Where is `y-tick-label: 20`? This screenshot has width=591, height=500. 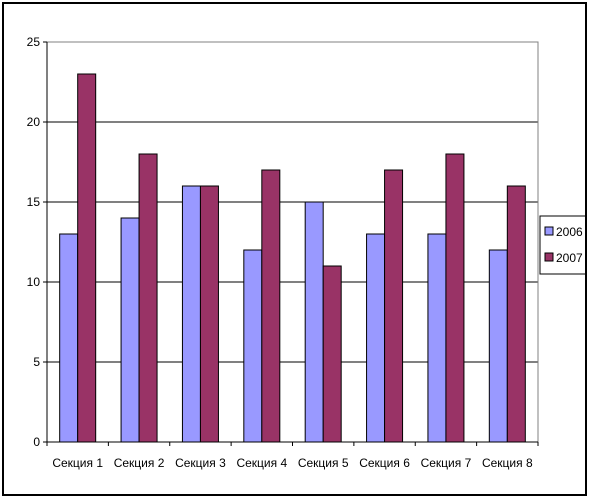 y-tick-label: 20 is located at coordinates (34, 122).